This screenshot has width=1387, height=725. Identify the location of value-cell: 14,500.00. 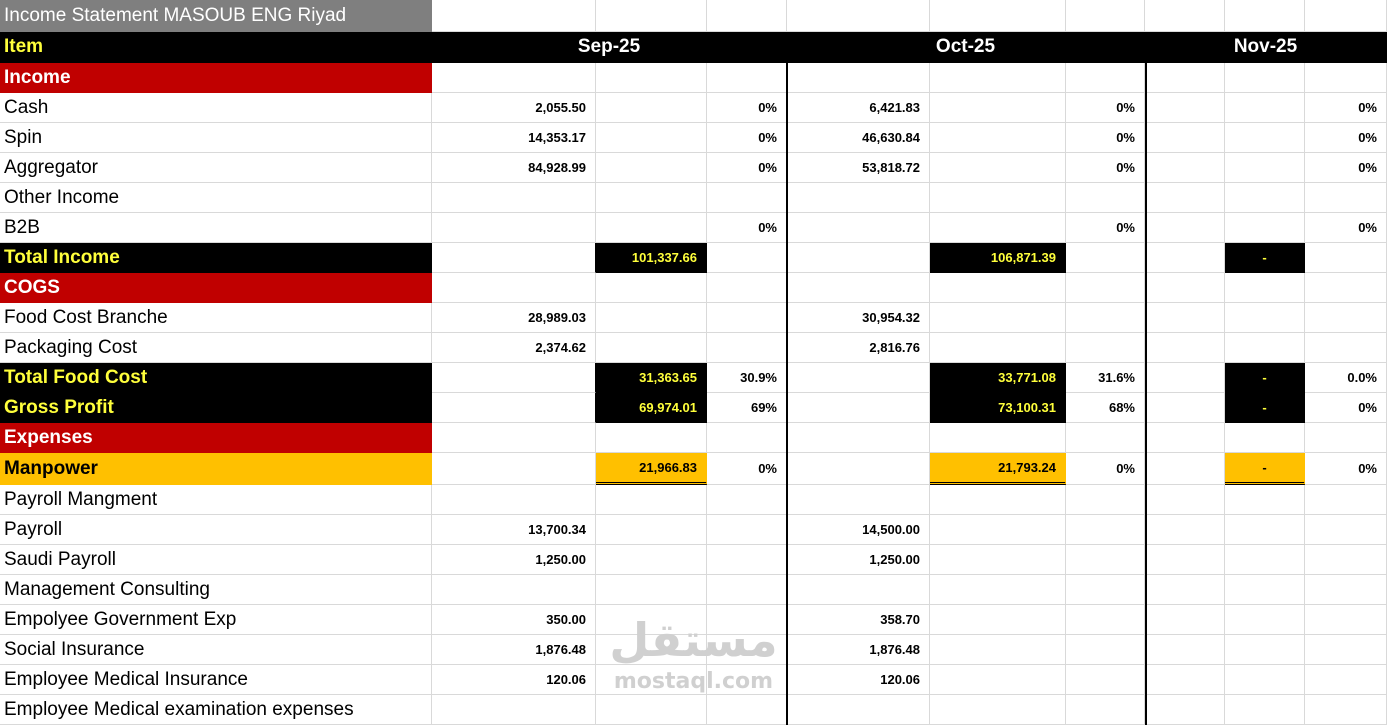
(858, 530).